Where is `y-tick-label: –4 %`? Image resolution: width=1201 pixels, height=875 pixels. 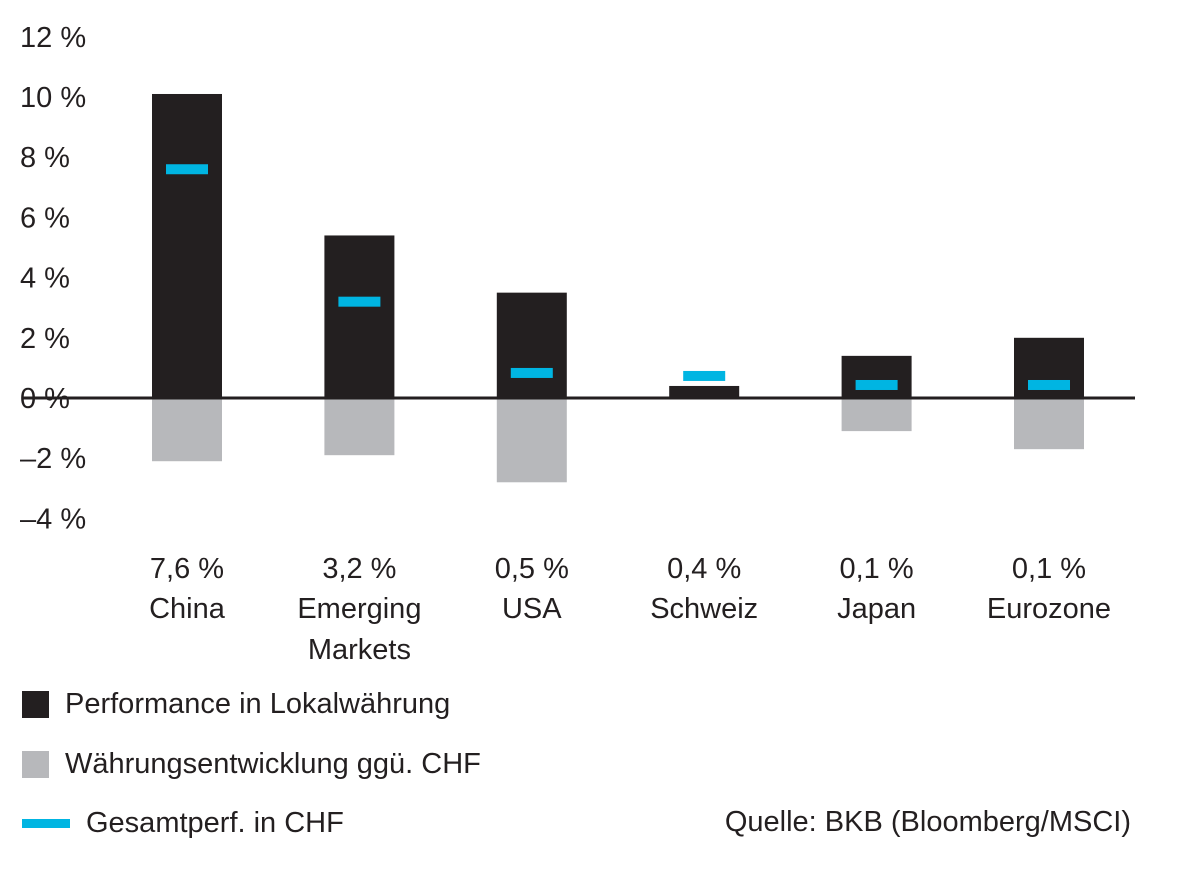
y-tick-label: –4 % is located at coordinates (53, 519).